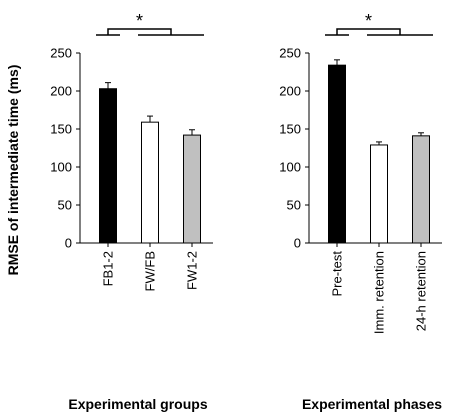 The height and width of the screenshot is (414, 454). Describe the element at coordinates (150, 271) in the screenshot. I see `category-label: FW/FB` at that location.